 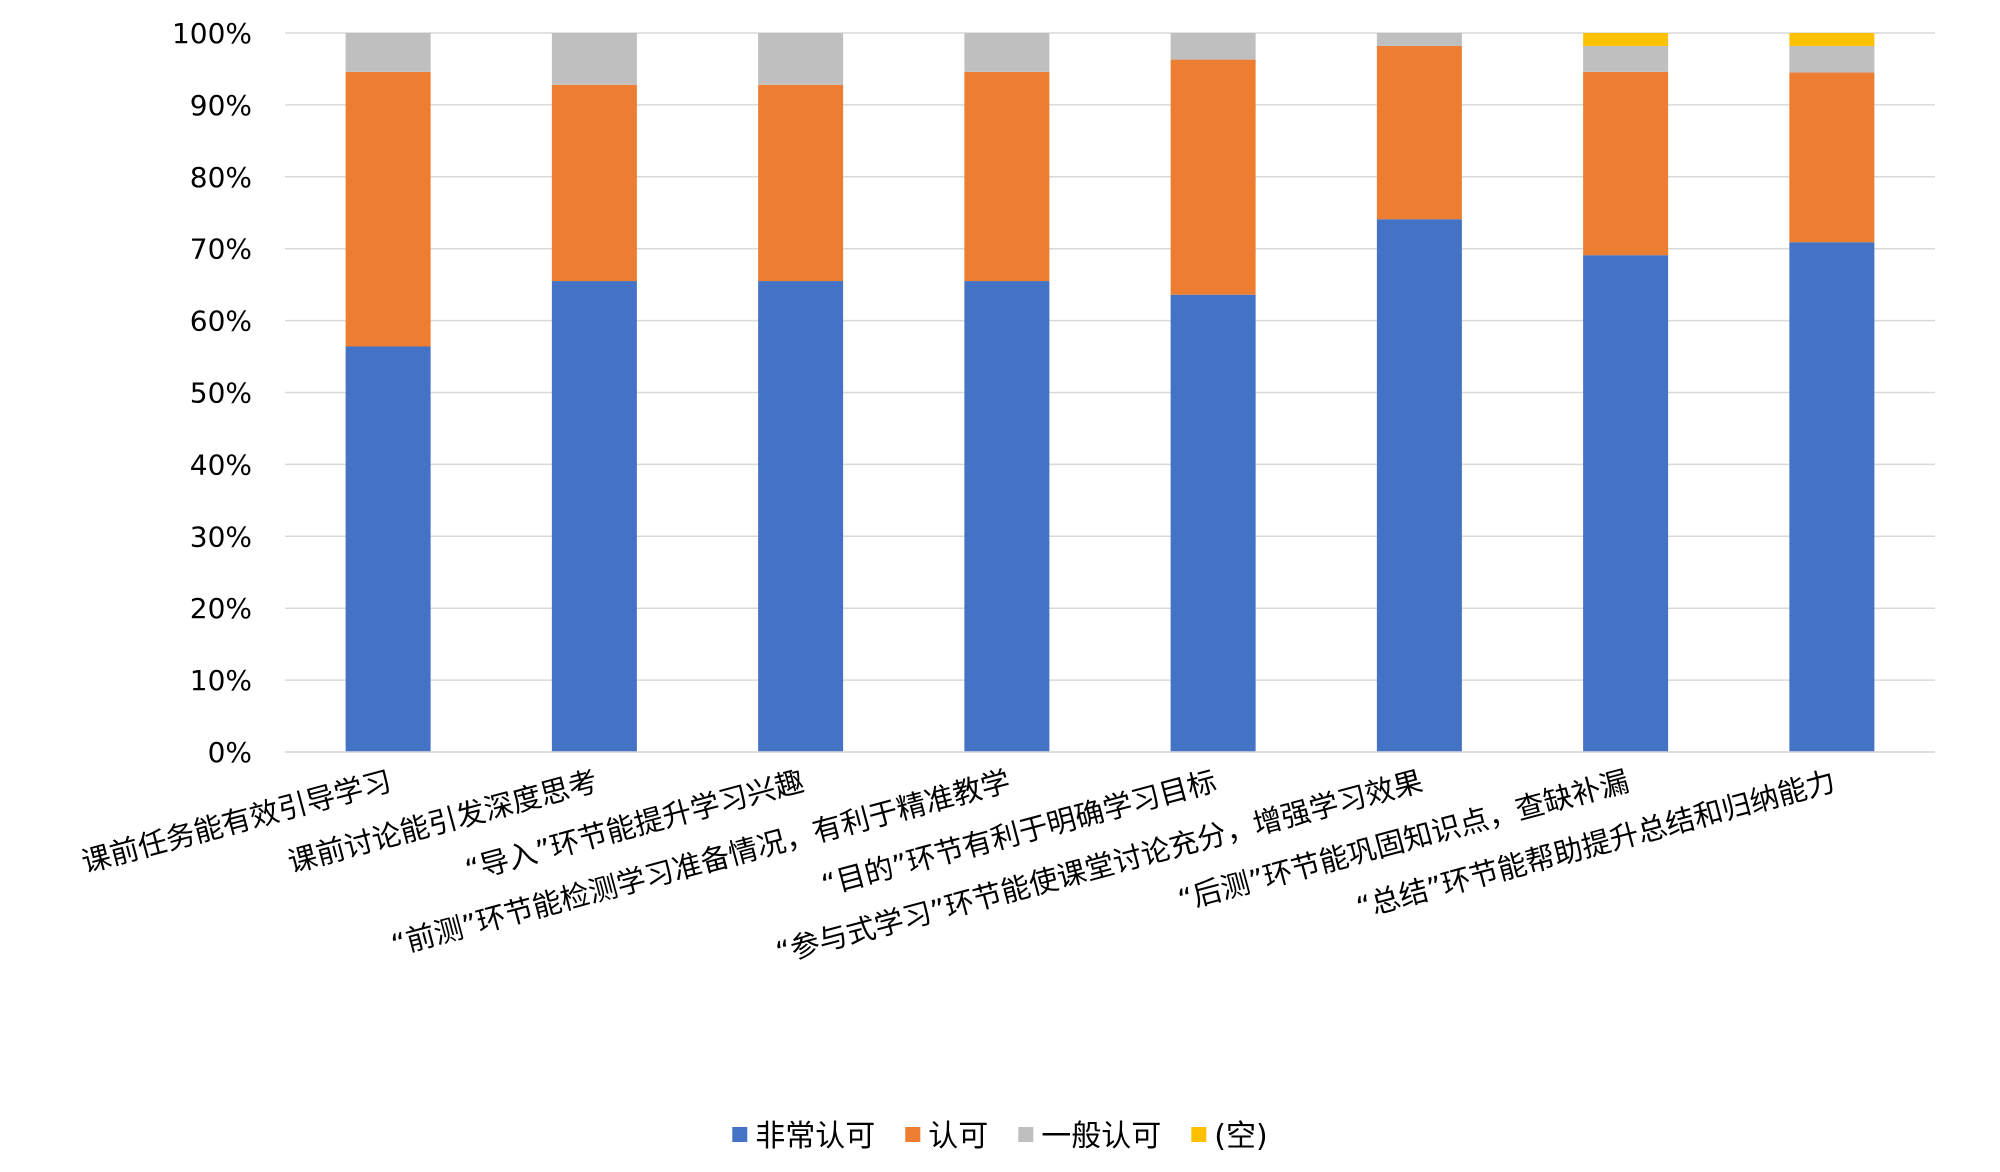 What do you see at coordinates (212, 33) in the screenshot?
I see `y-tick-label: 100%` at bounding box center [212, 33].